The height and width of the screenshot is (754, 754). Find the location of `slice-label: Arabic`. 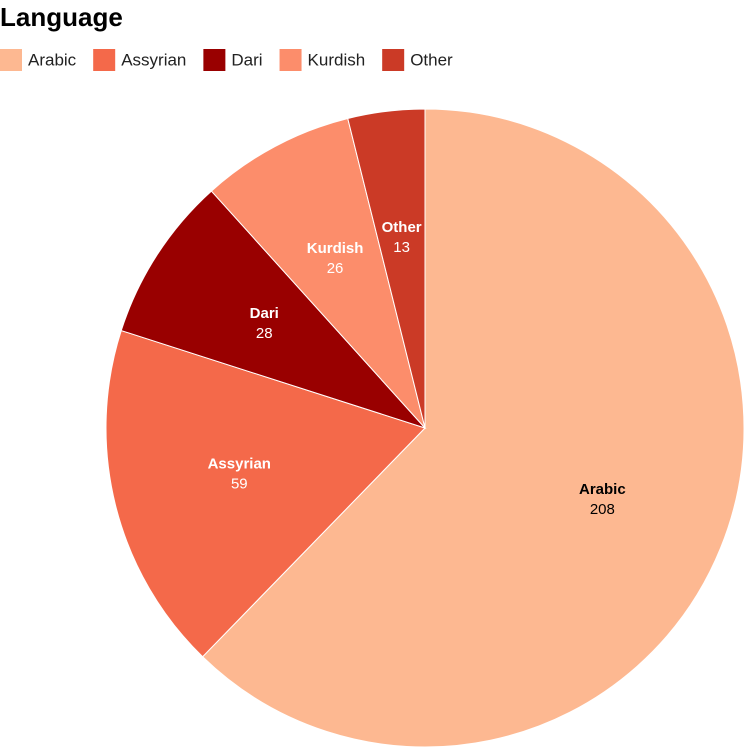

slice-label: Arabic is located at coordinates (602, 489).